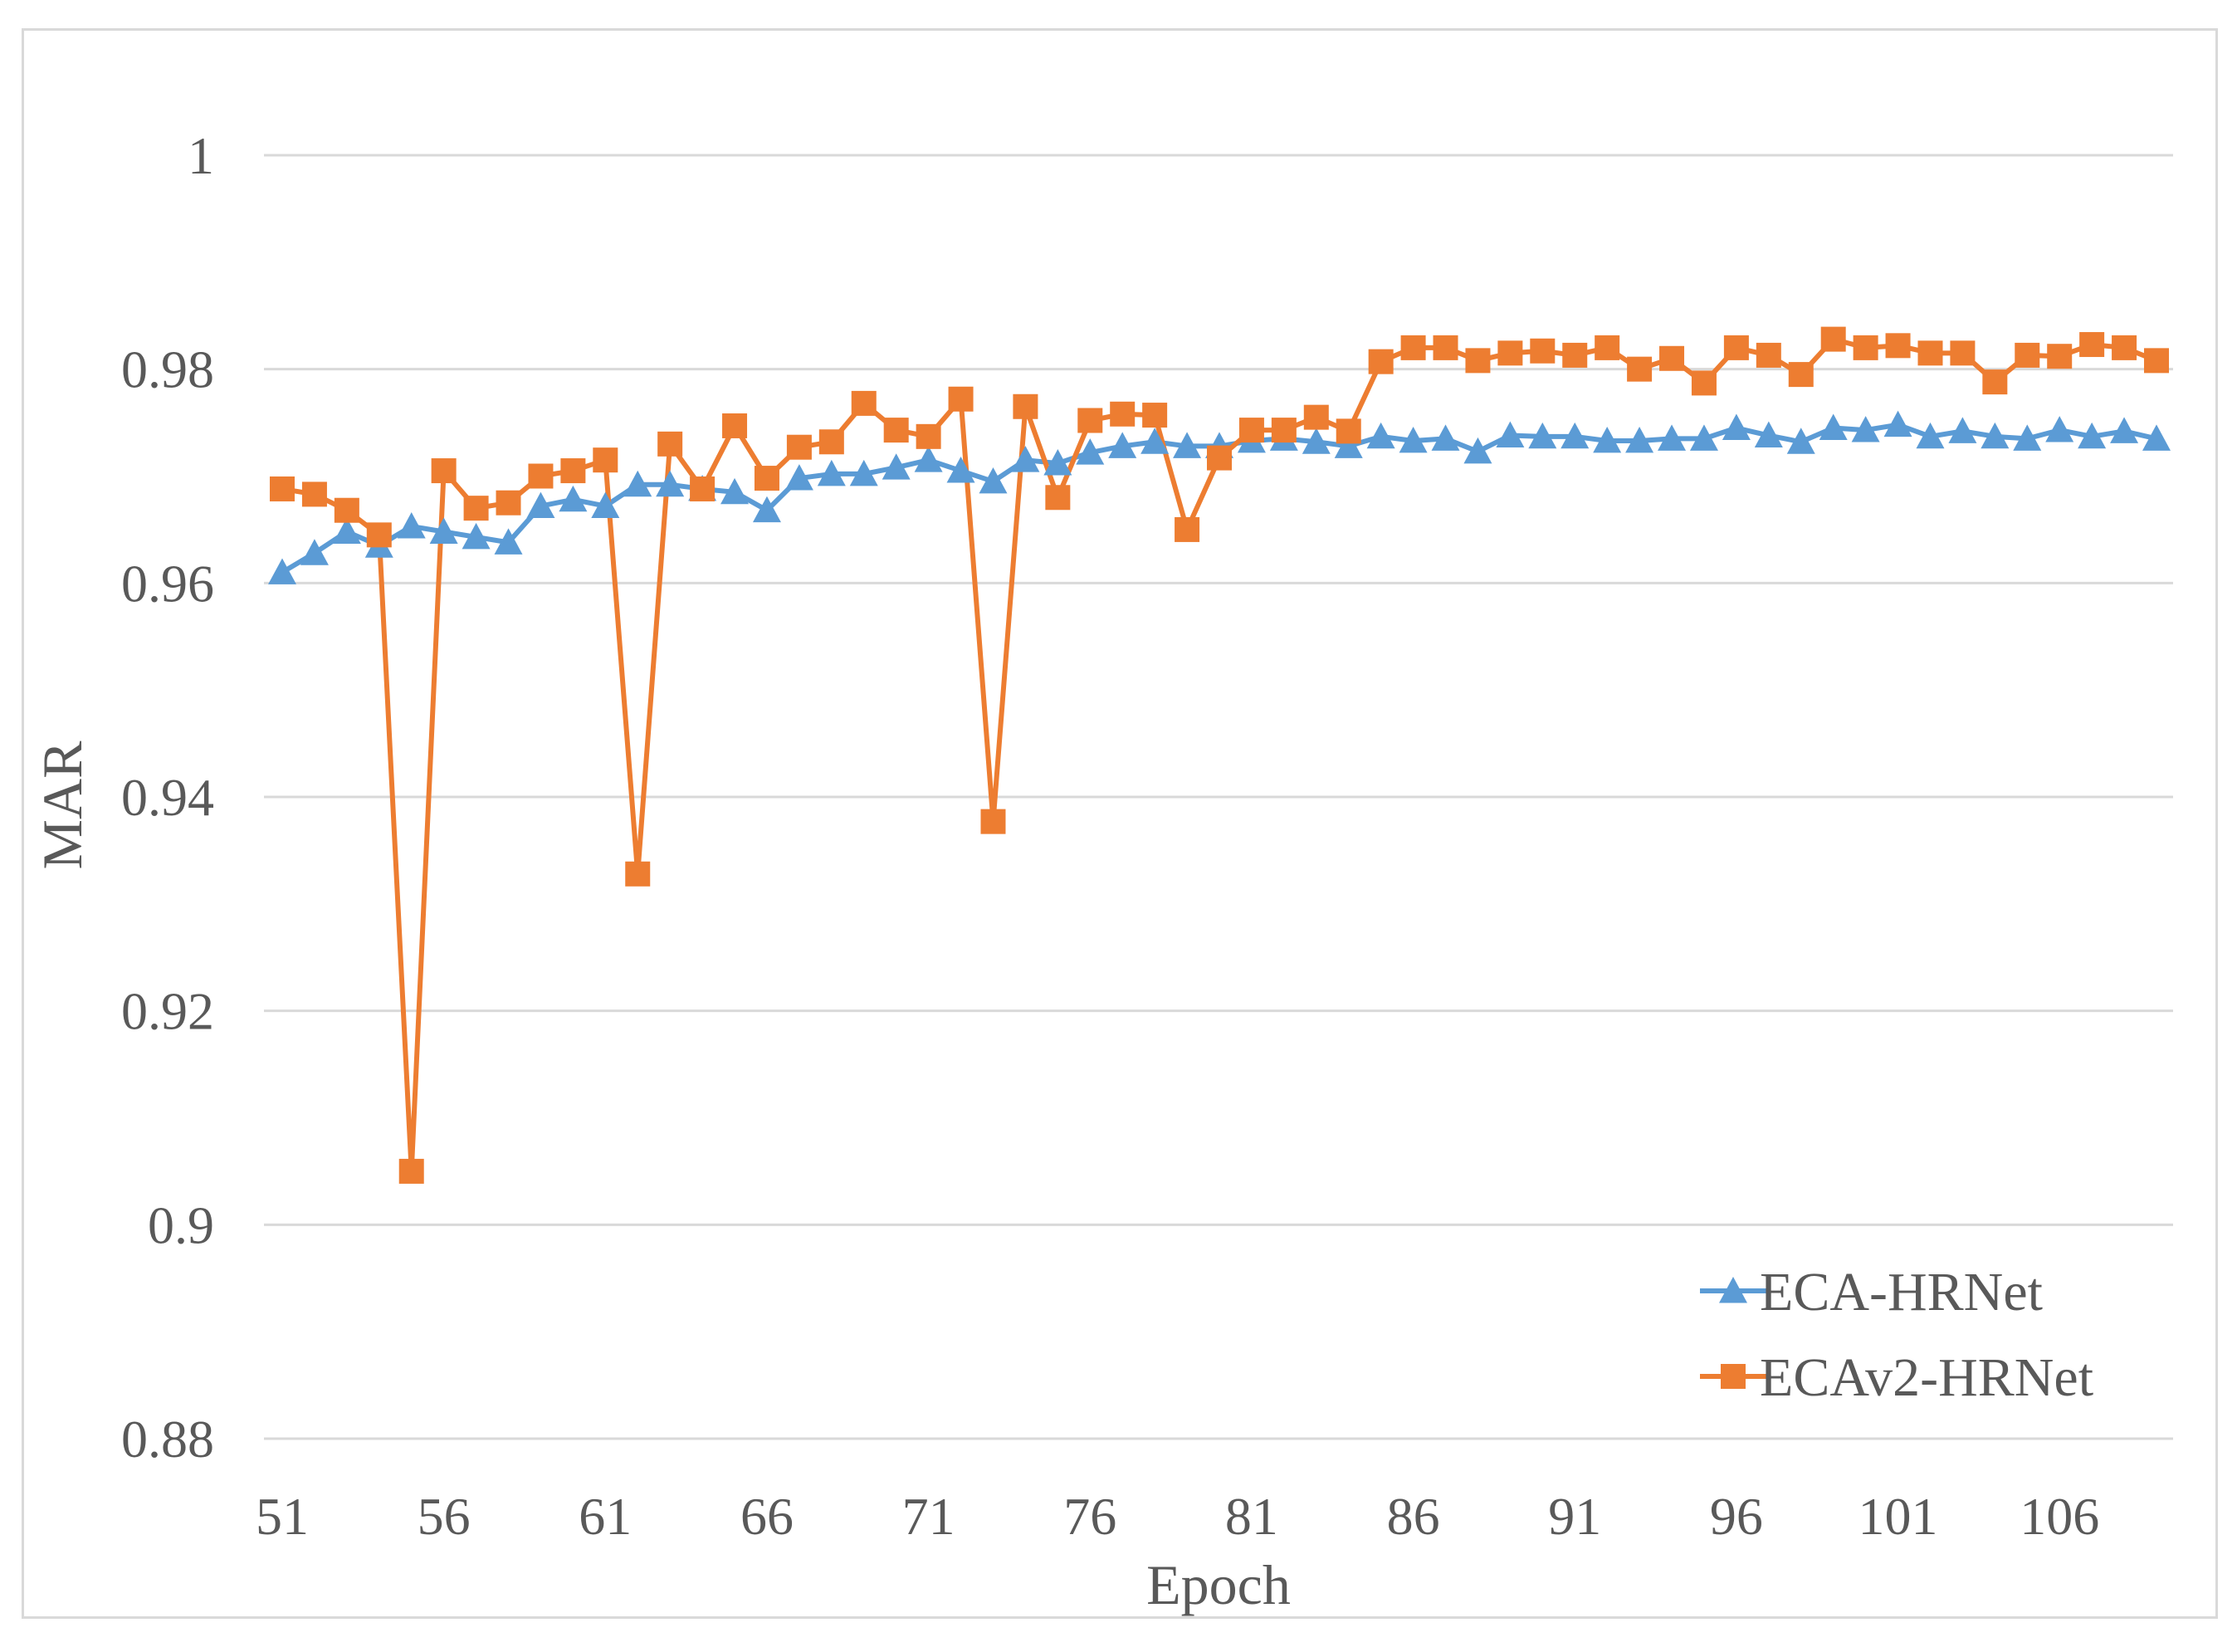  What do you see at coordinates (444, 1516) in the screenshot?
I see `x-tick-label: 56` at bounding box center [444, 1516].